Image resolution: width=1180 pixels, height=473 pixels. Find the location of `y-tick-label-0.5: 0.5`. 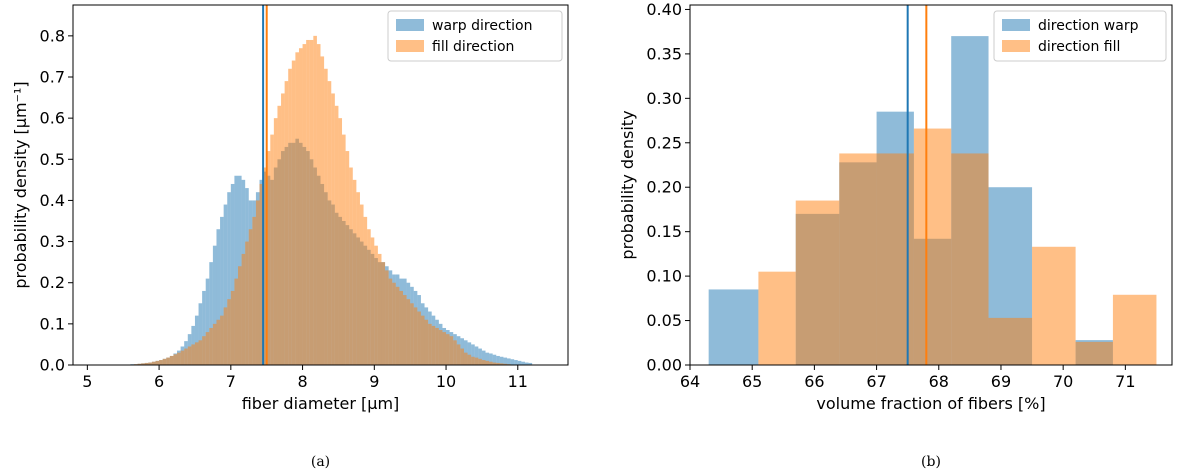

y-tick-label-0.5: 0.5 is located at coordinates (52, 159).